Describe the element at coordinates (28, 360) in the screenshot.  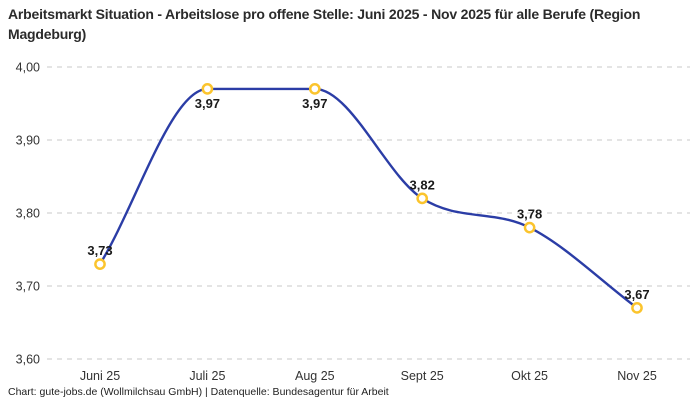
I see `y-tick-label: 3,60` at that location.